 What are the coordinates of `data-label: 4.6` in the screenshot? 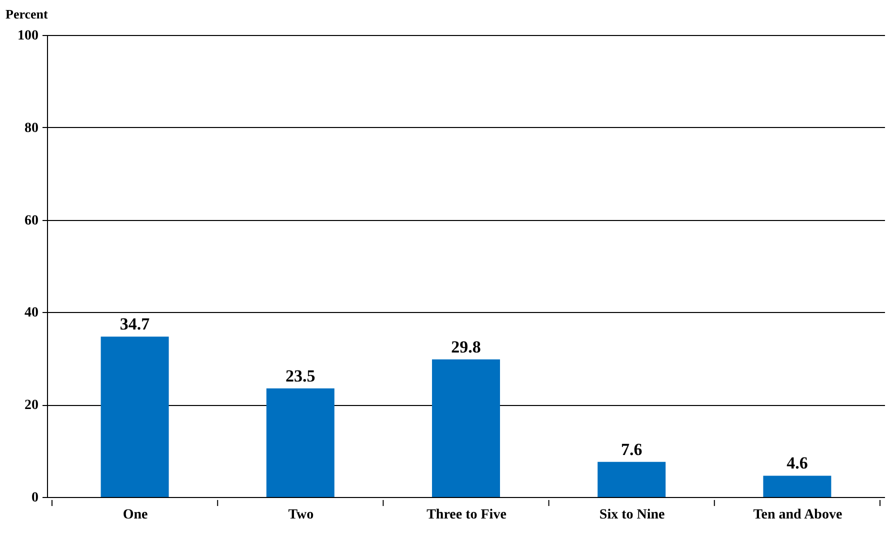 It's located at (797, 463).